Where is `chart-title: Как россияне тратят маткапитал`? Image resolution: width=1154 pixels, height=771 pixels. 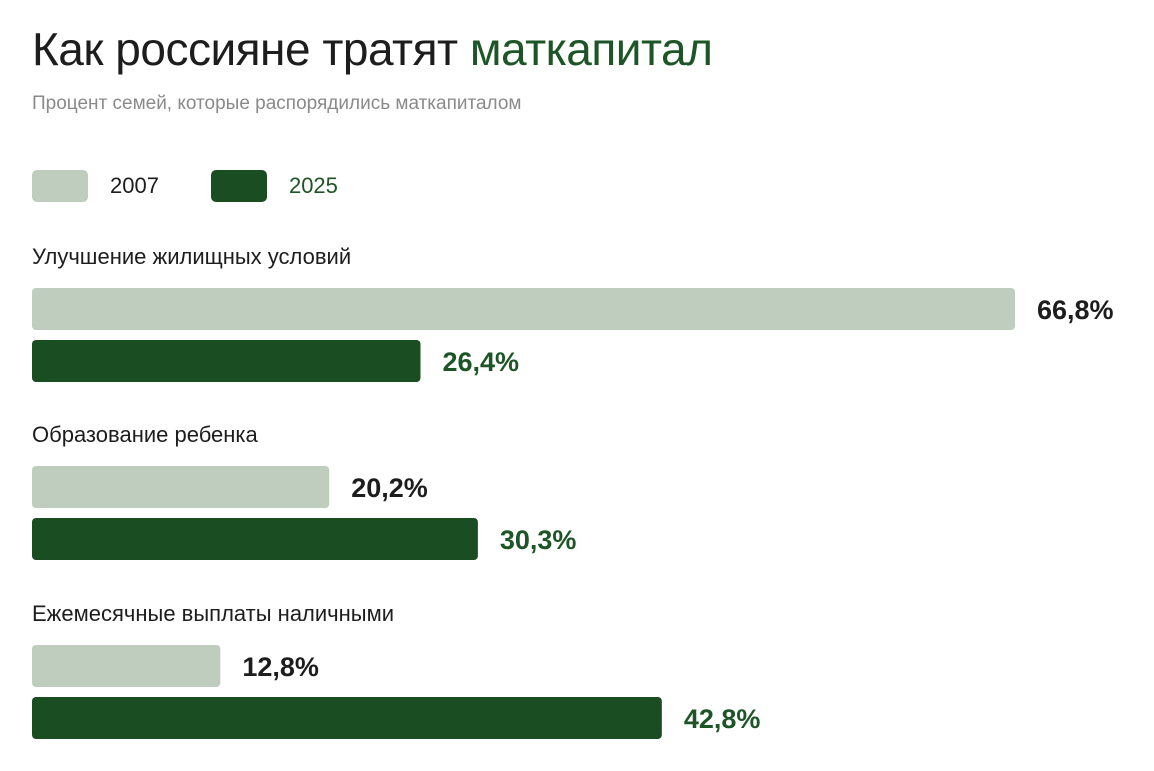
chart-title: Как россияне тратят маткапитал is located at coordinates (372, 49).